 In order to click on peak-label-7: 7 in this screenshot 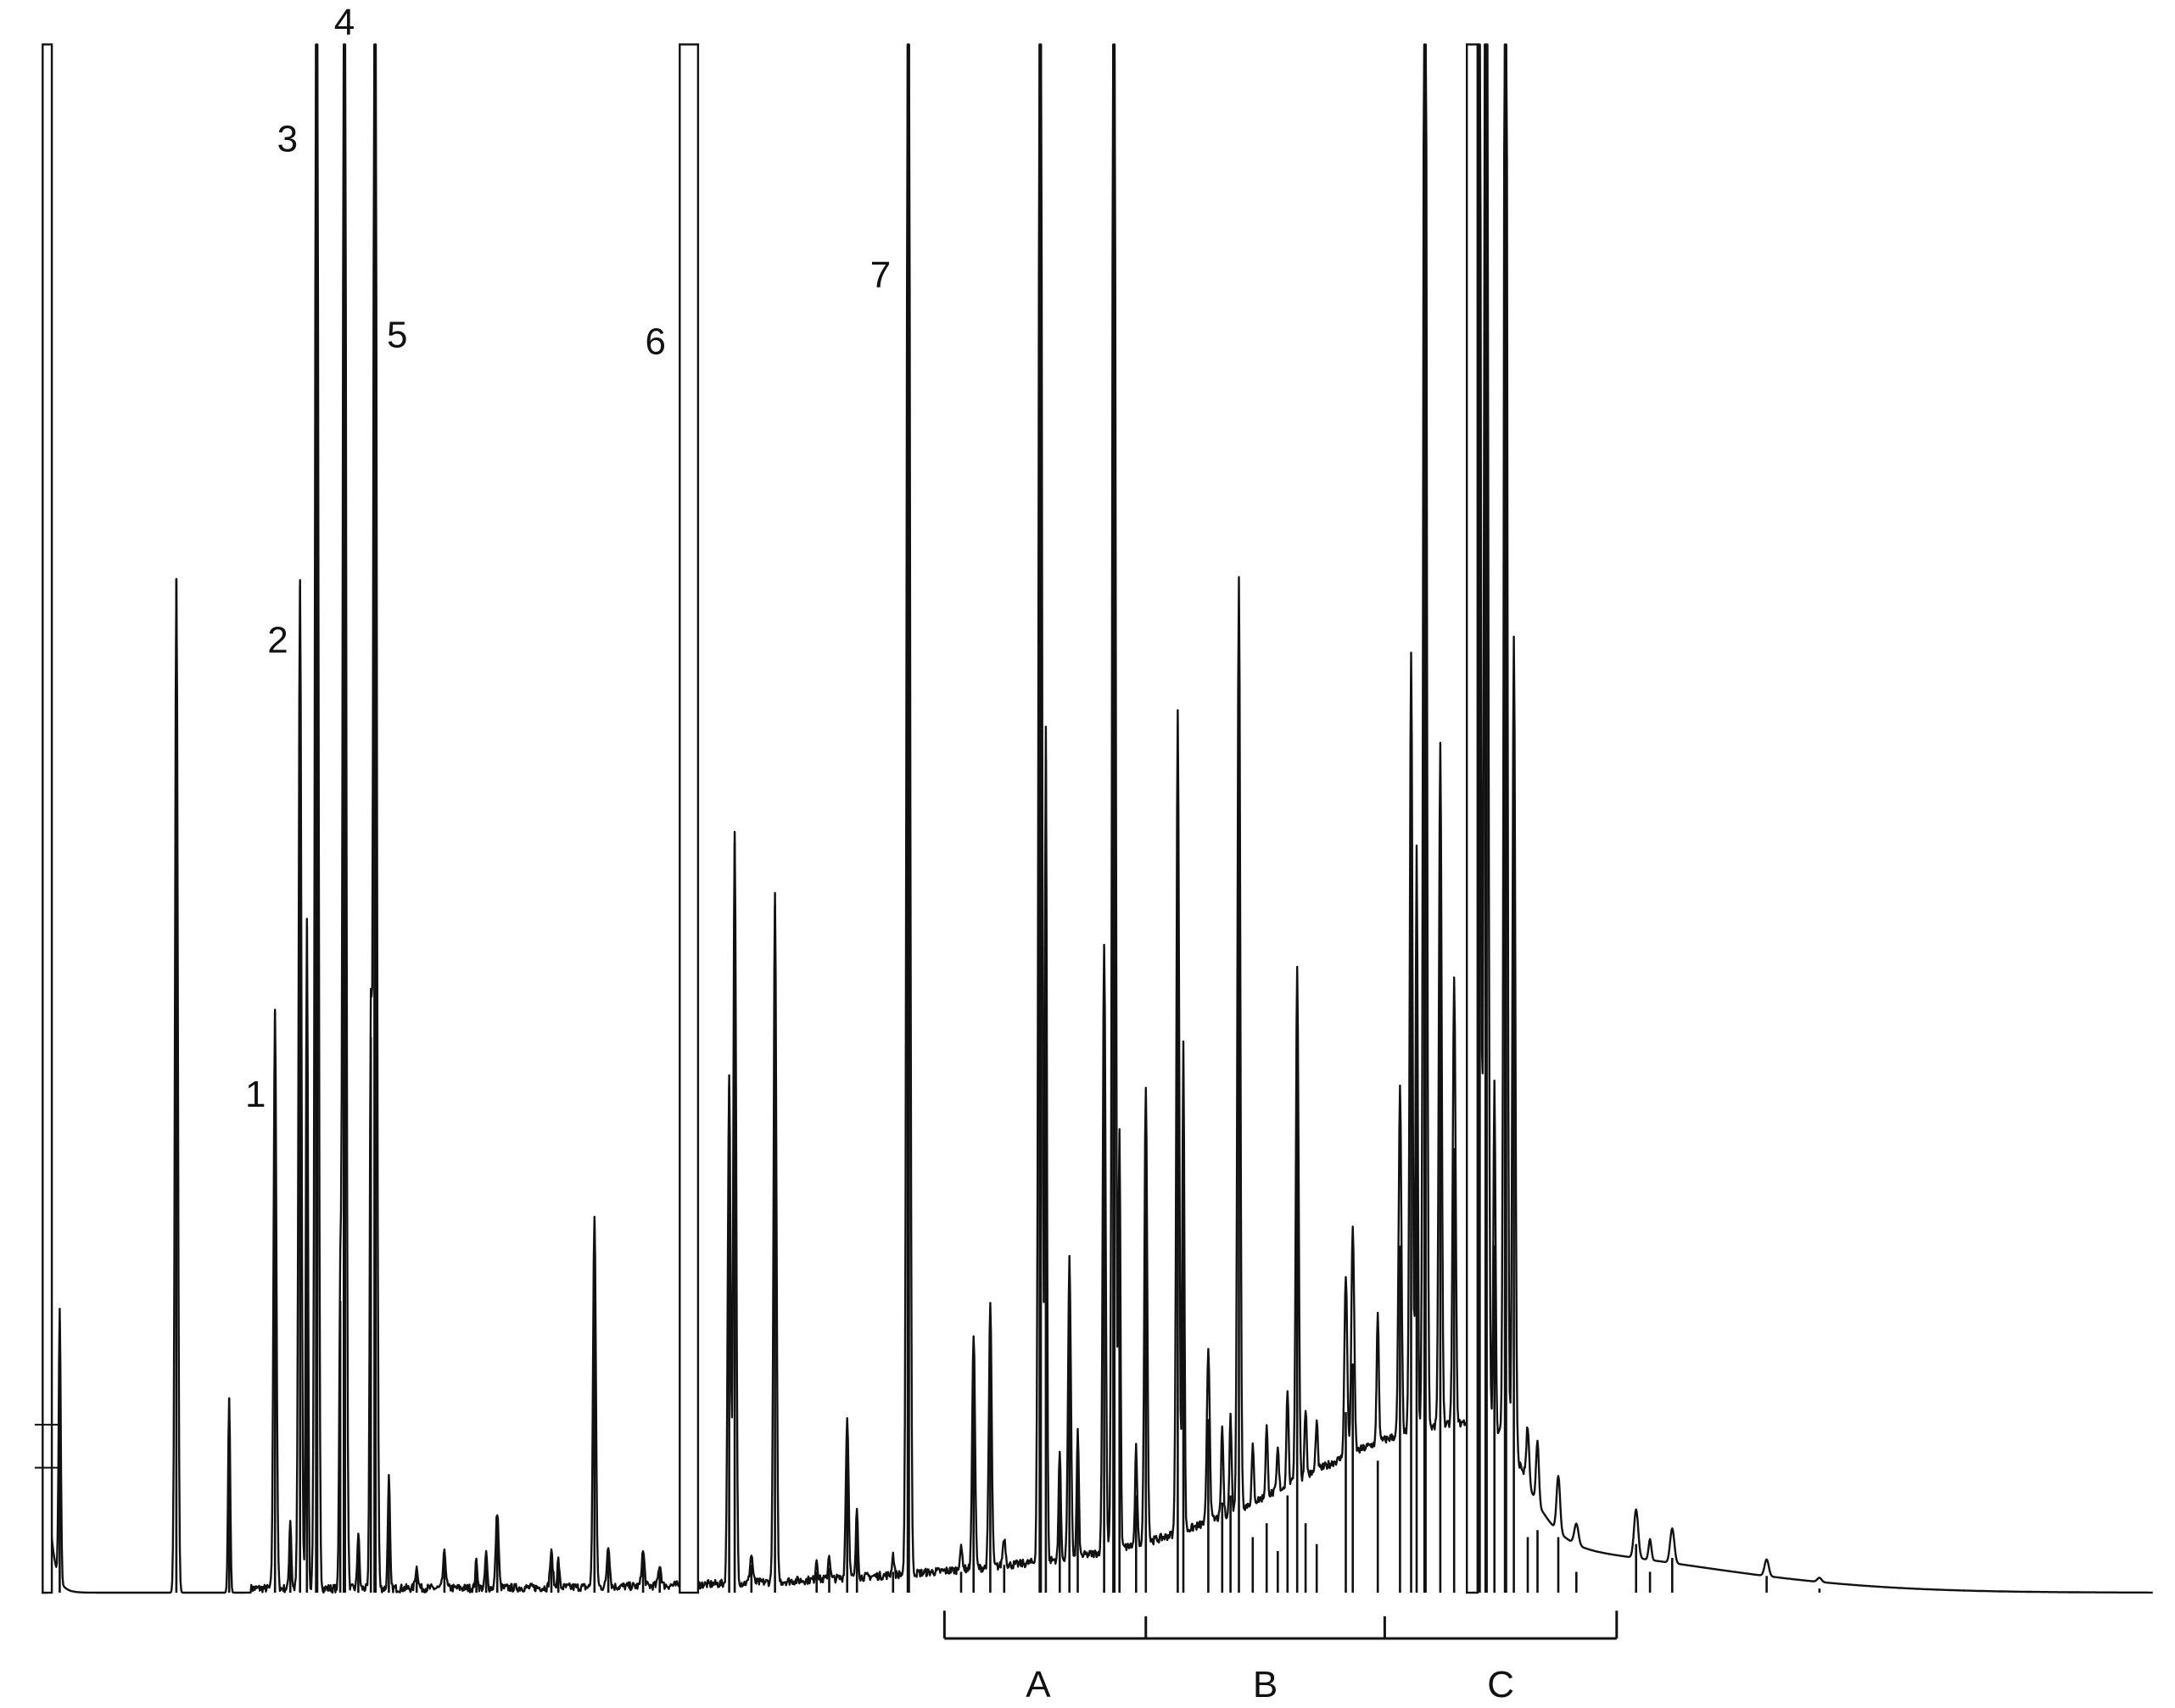, I will do `click(880, 275)`.